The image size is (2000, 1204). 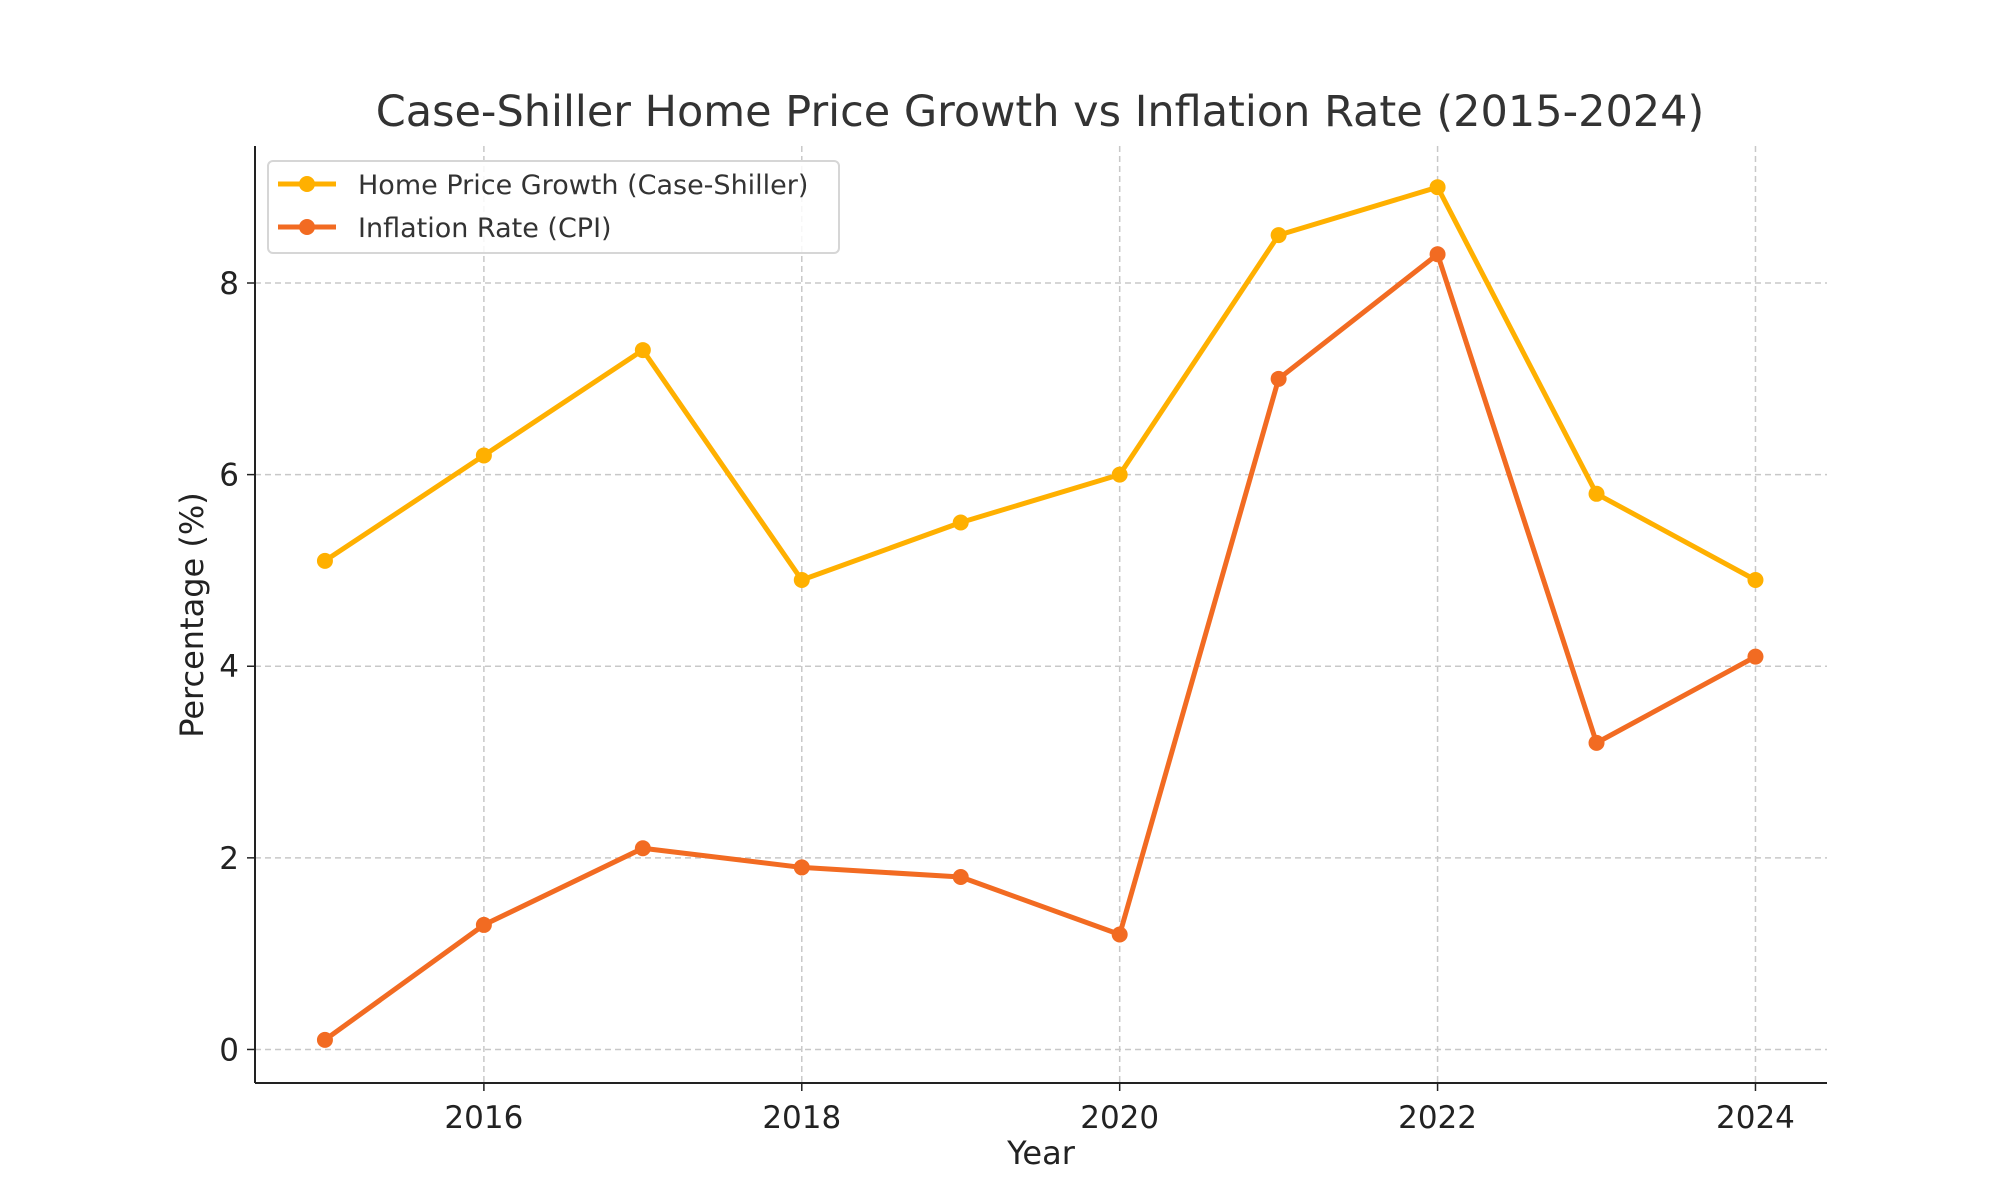 What do you see at coordinates (1437, 1118) in the screenshot?
I see `x-tick-label: 2022` at bounding box center [1437, 1118].